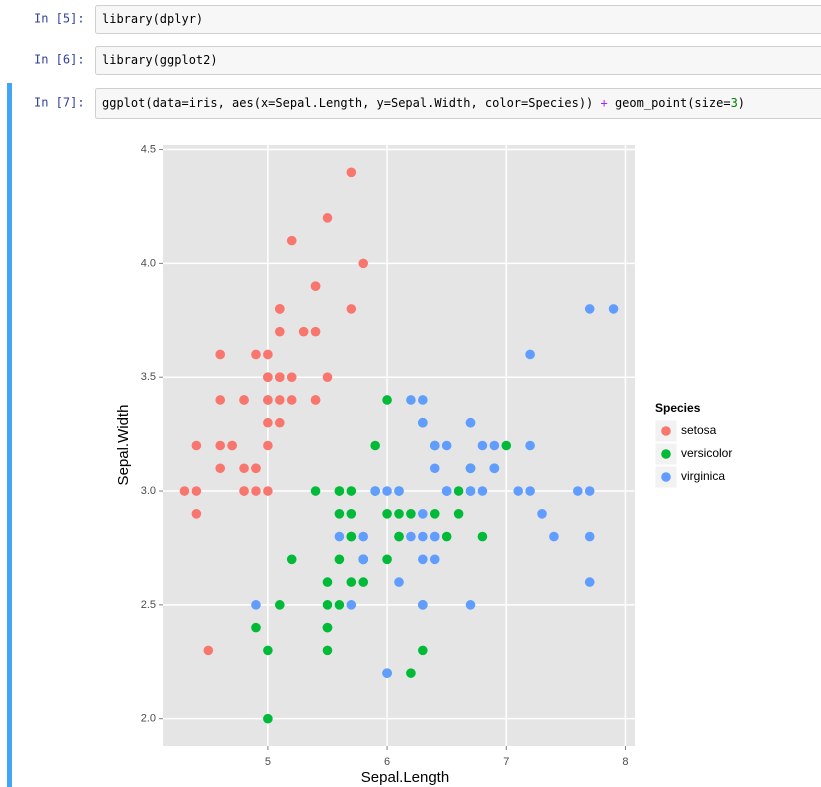 This screenshot has width=821, height=787. What do you see at coordinates (625, 762) in the screenshot?
I see `x-tick-label: 8` at bounding box center [625, 762].